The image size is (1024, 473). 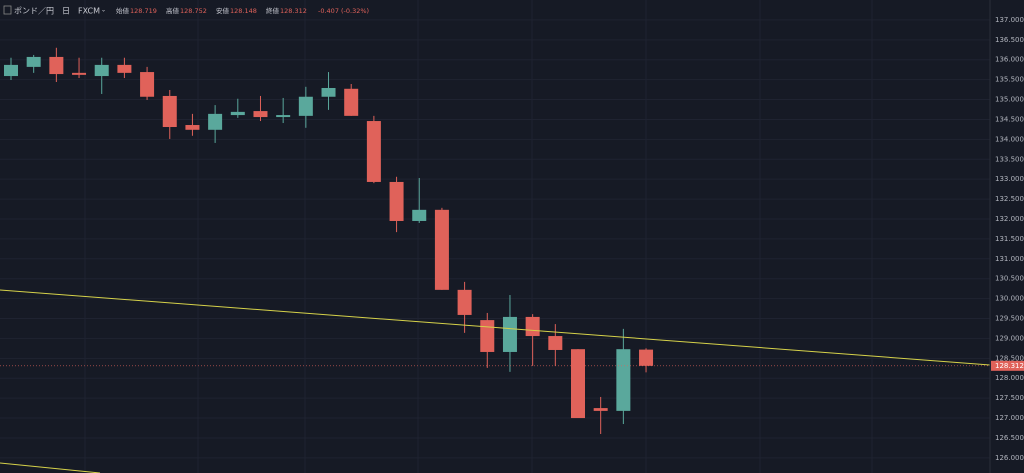 What do you see at coordinates (1009, 60) in the screenshot?
I see `y-tick-label: 136.000` at bounding box center [1009, 60].